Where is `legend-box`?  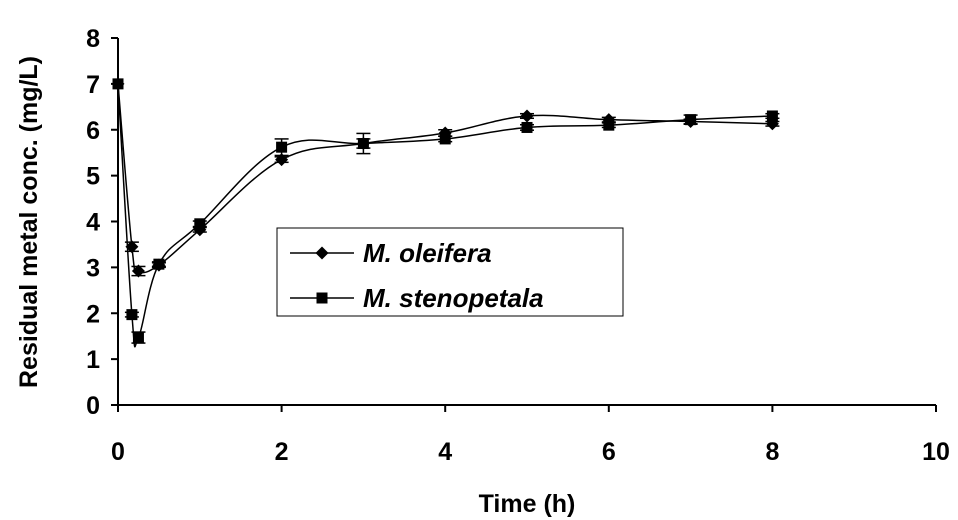
legend-box is located at coordinates (450, 272).